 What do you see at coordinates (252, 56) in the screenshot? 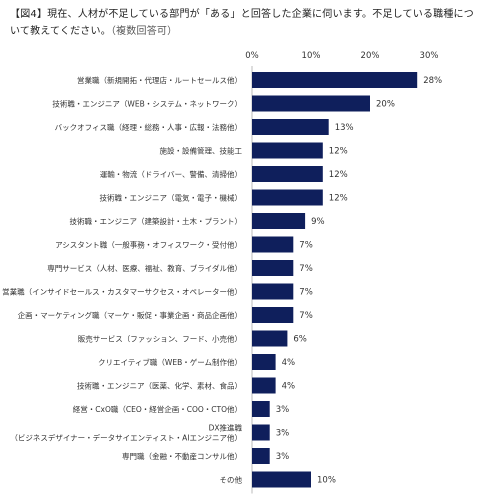
I see `x-tick-label: 0%` at bounding box center [252, 56].